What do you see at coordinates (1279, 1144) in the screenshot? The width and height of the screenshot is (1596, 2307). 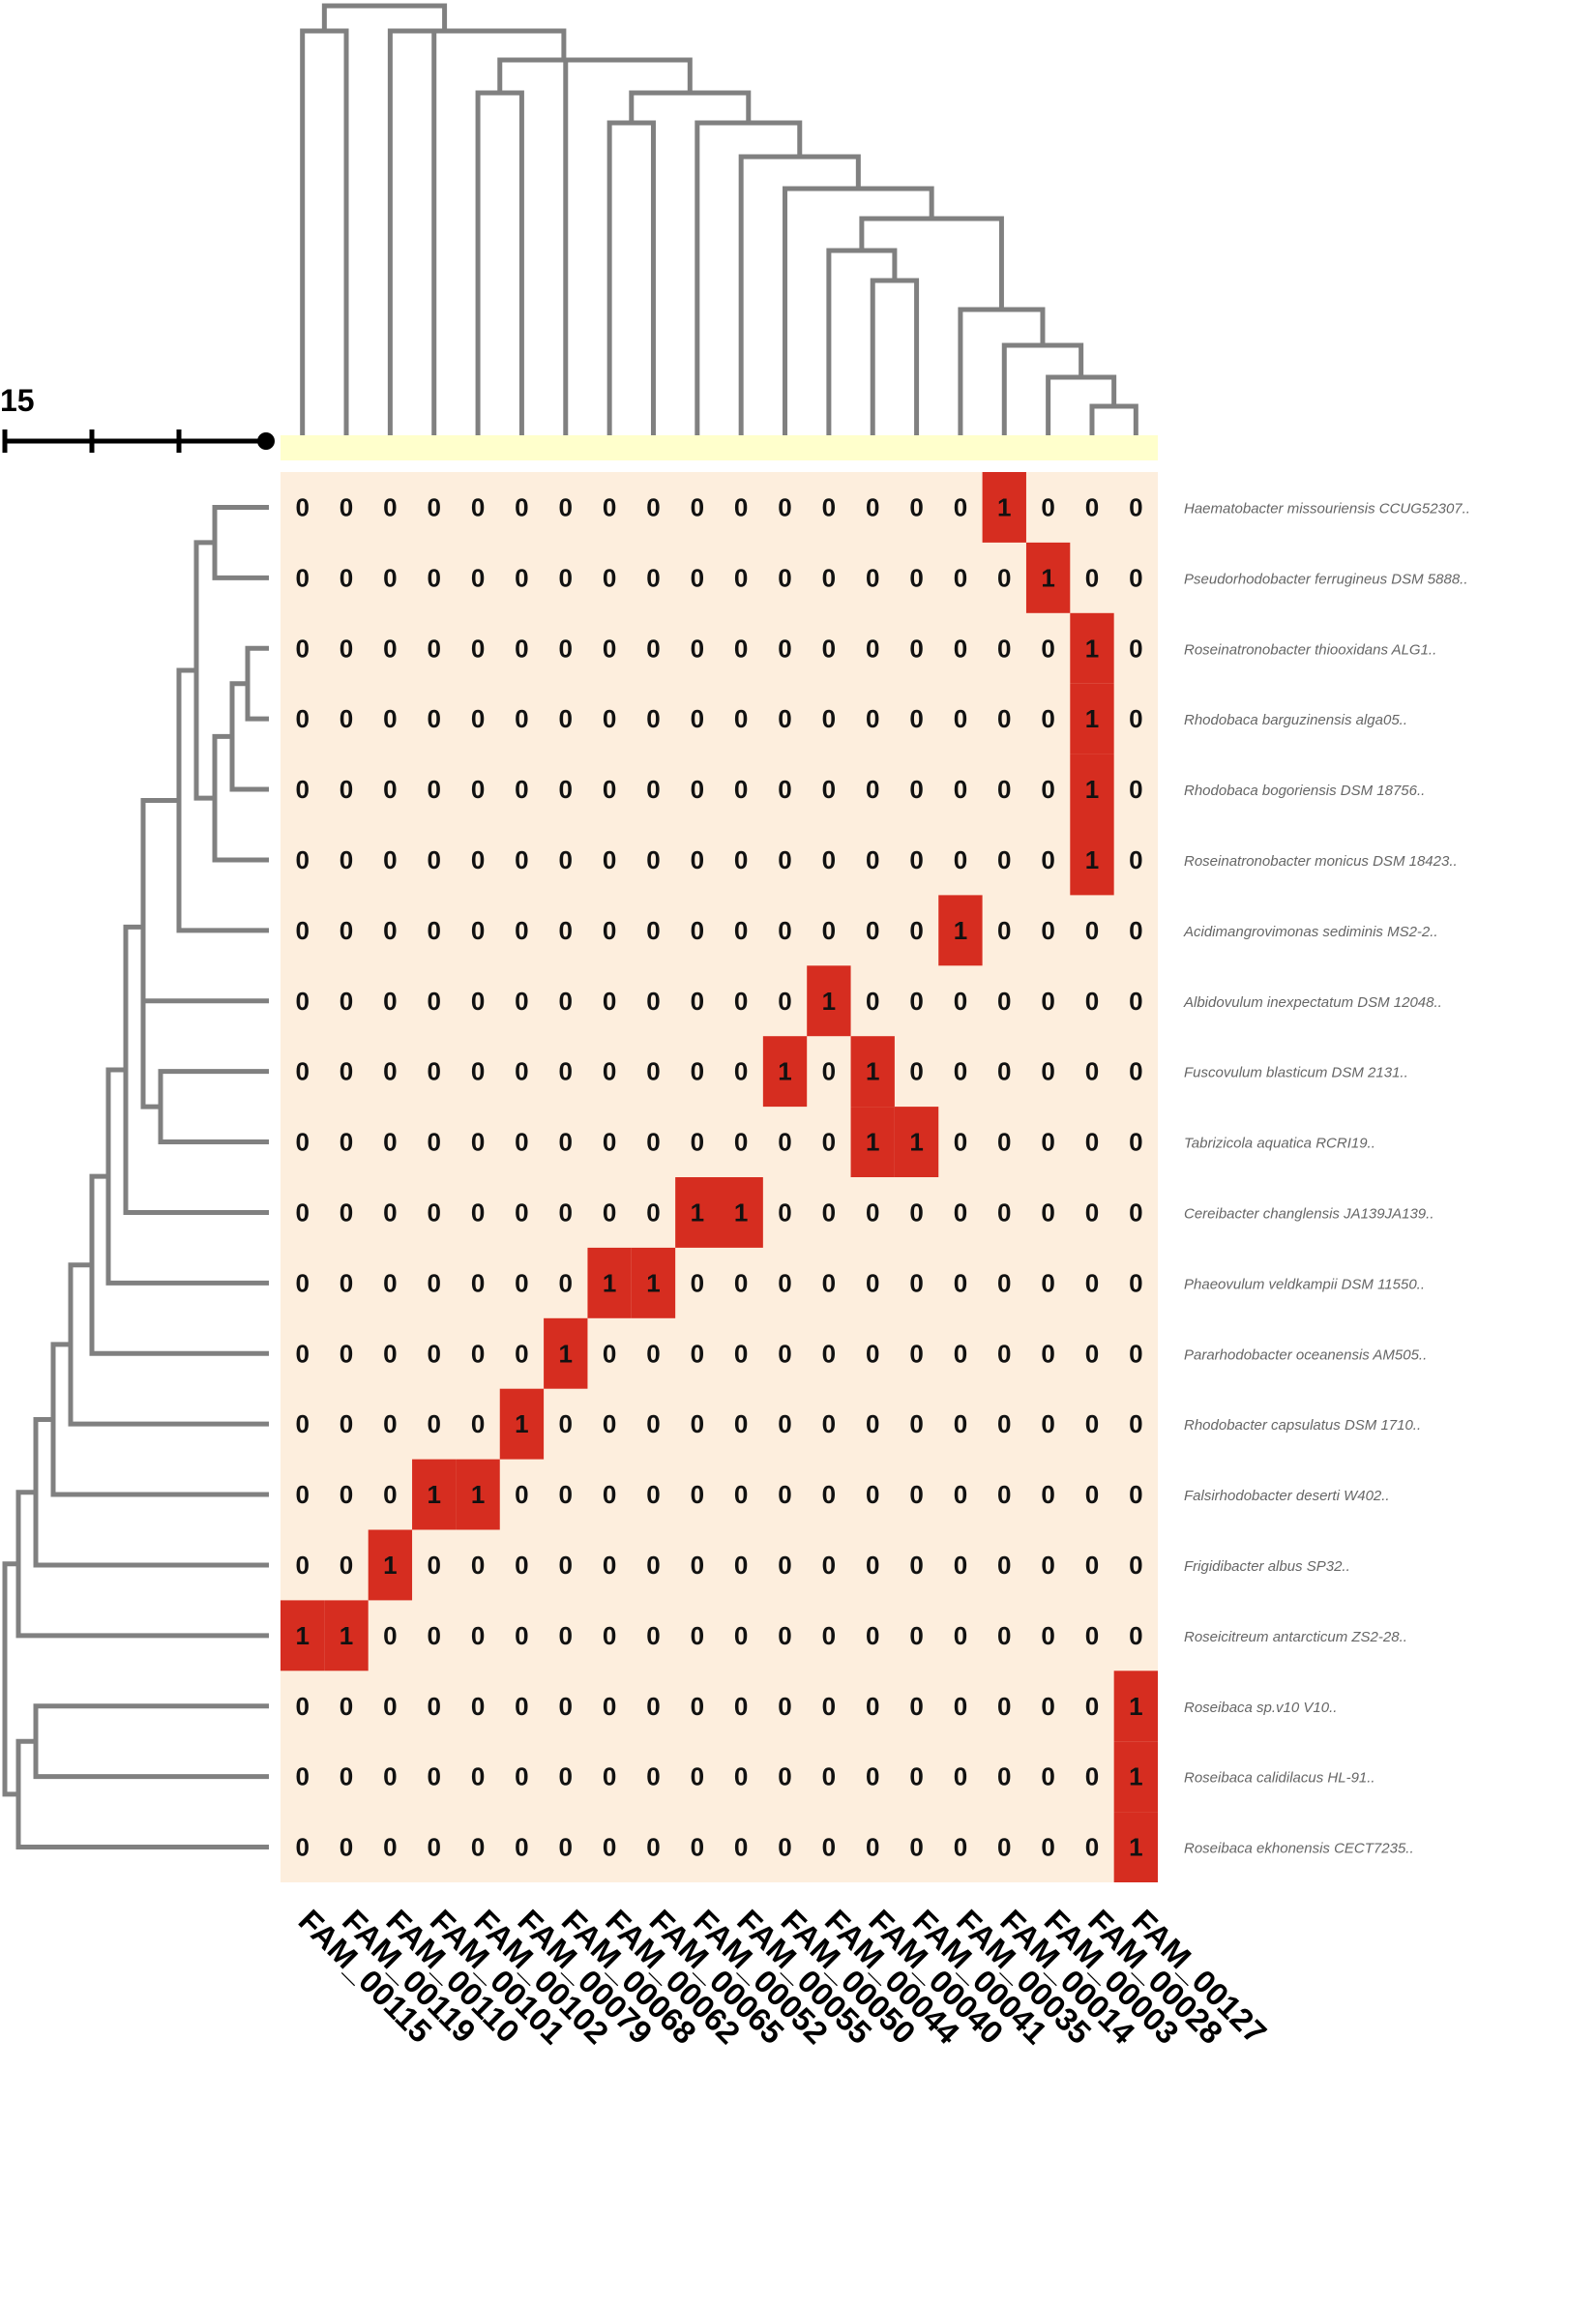 I see `row-label: Tabrizicola aquatica RCRI19..` at bounding box center [1279, 1144].